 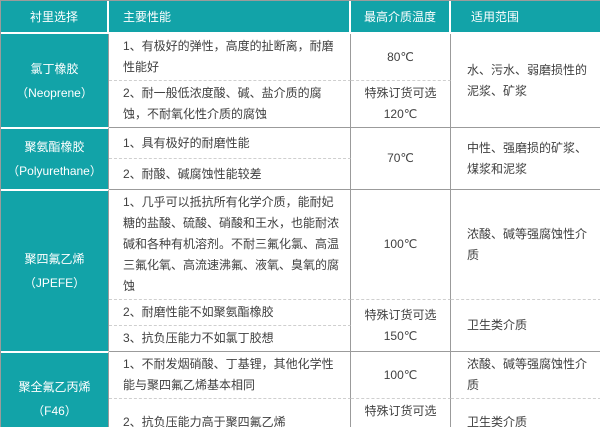 What do you see at coordinates (230, 312) in the screenshot?
I see `performance-cell: 2、耐磨性能不如聚氨酯橡胶` at bounding box center [230, 312].